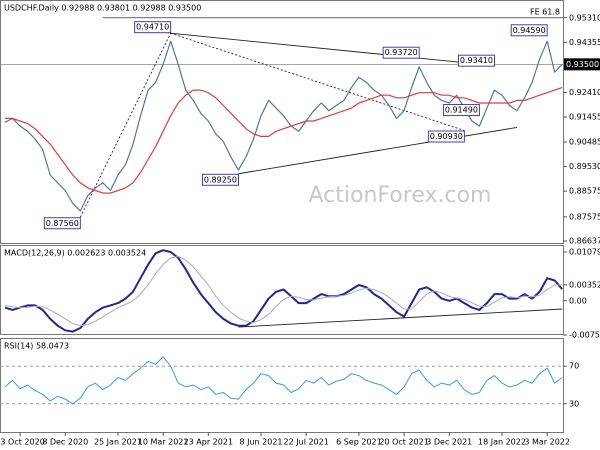 This screenshot has height=450, width=600. I want to click on x-tick-label: 10 Mar 2021, so click(163, 442).